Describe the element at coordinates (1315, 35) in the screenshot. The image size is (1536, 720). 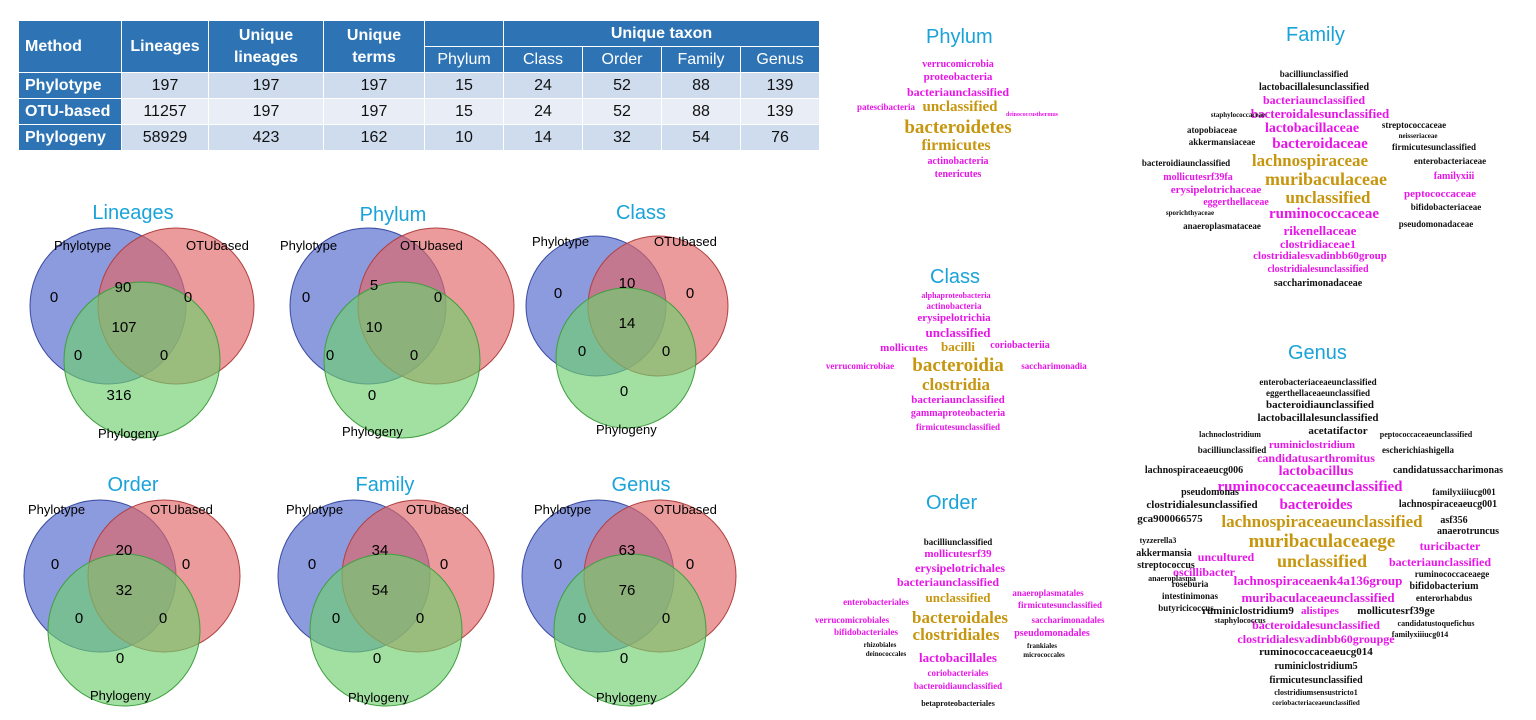
I see `cloud-title: Family` at that location.